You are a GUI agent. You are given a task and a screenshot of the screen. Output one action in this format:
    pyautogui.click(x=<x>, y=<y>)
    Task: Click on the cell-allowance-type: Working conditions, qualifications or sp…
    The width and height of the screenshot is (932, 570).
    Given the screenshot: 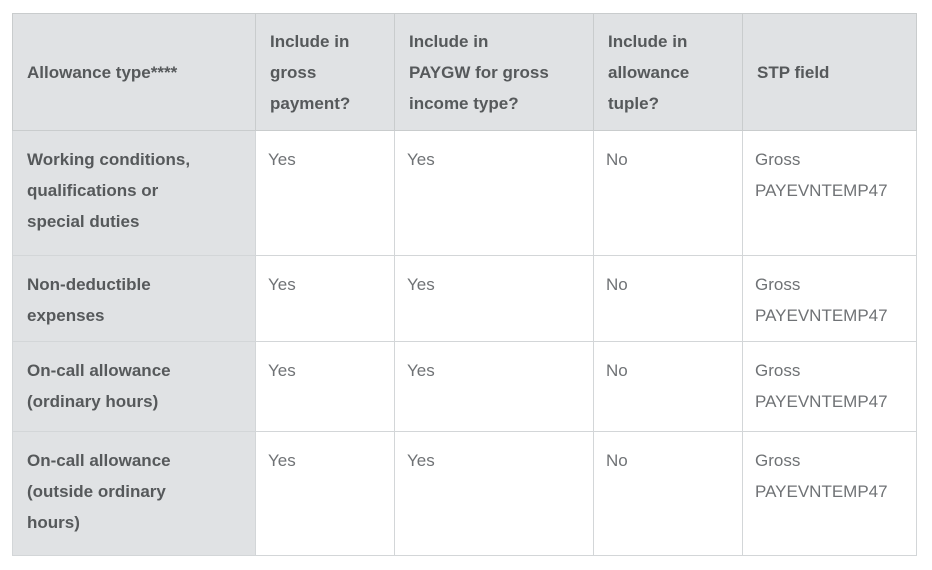 What is the action you would take?
    pyautogui.click(x=134, y=193)
    